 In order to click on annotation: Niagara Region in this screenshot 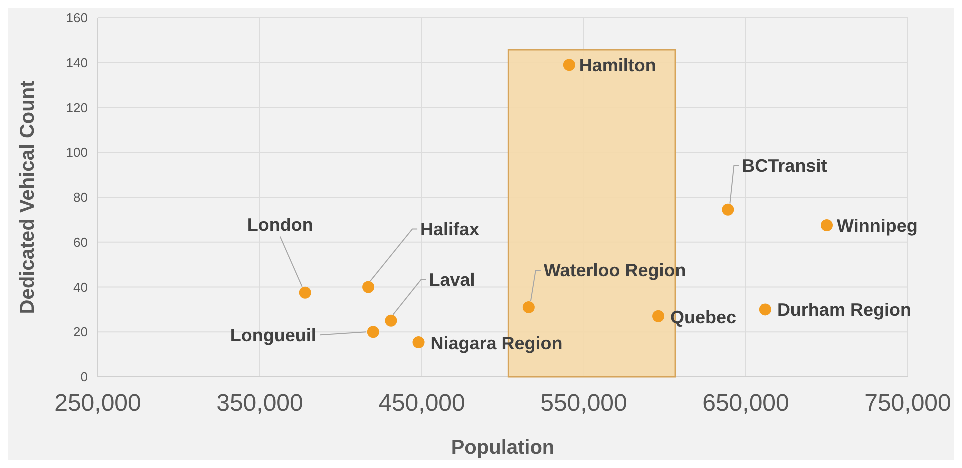, I will do `click(496, 344)`.